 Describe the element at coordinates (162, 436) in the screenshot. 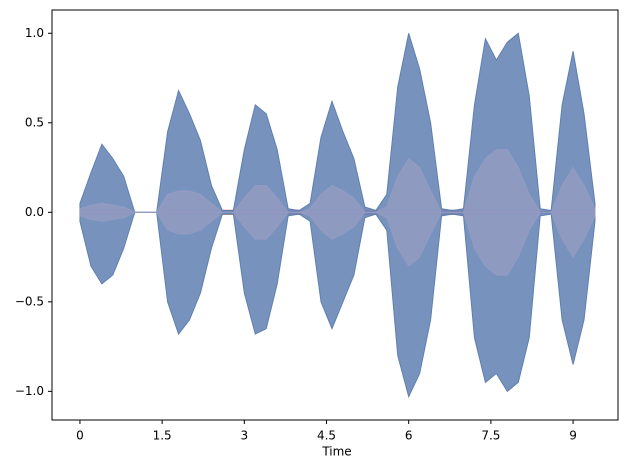

I see `x-tick-label: 1.5` at that location.